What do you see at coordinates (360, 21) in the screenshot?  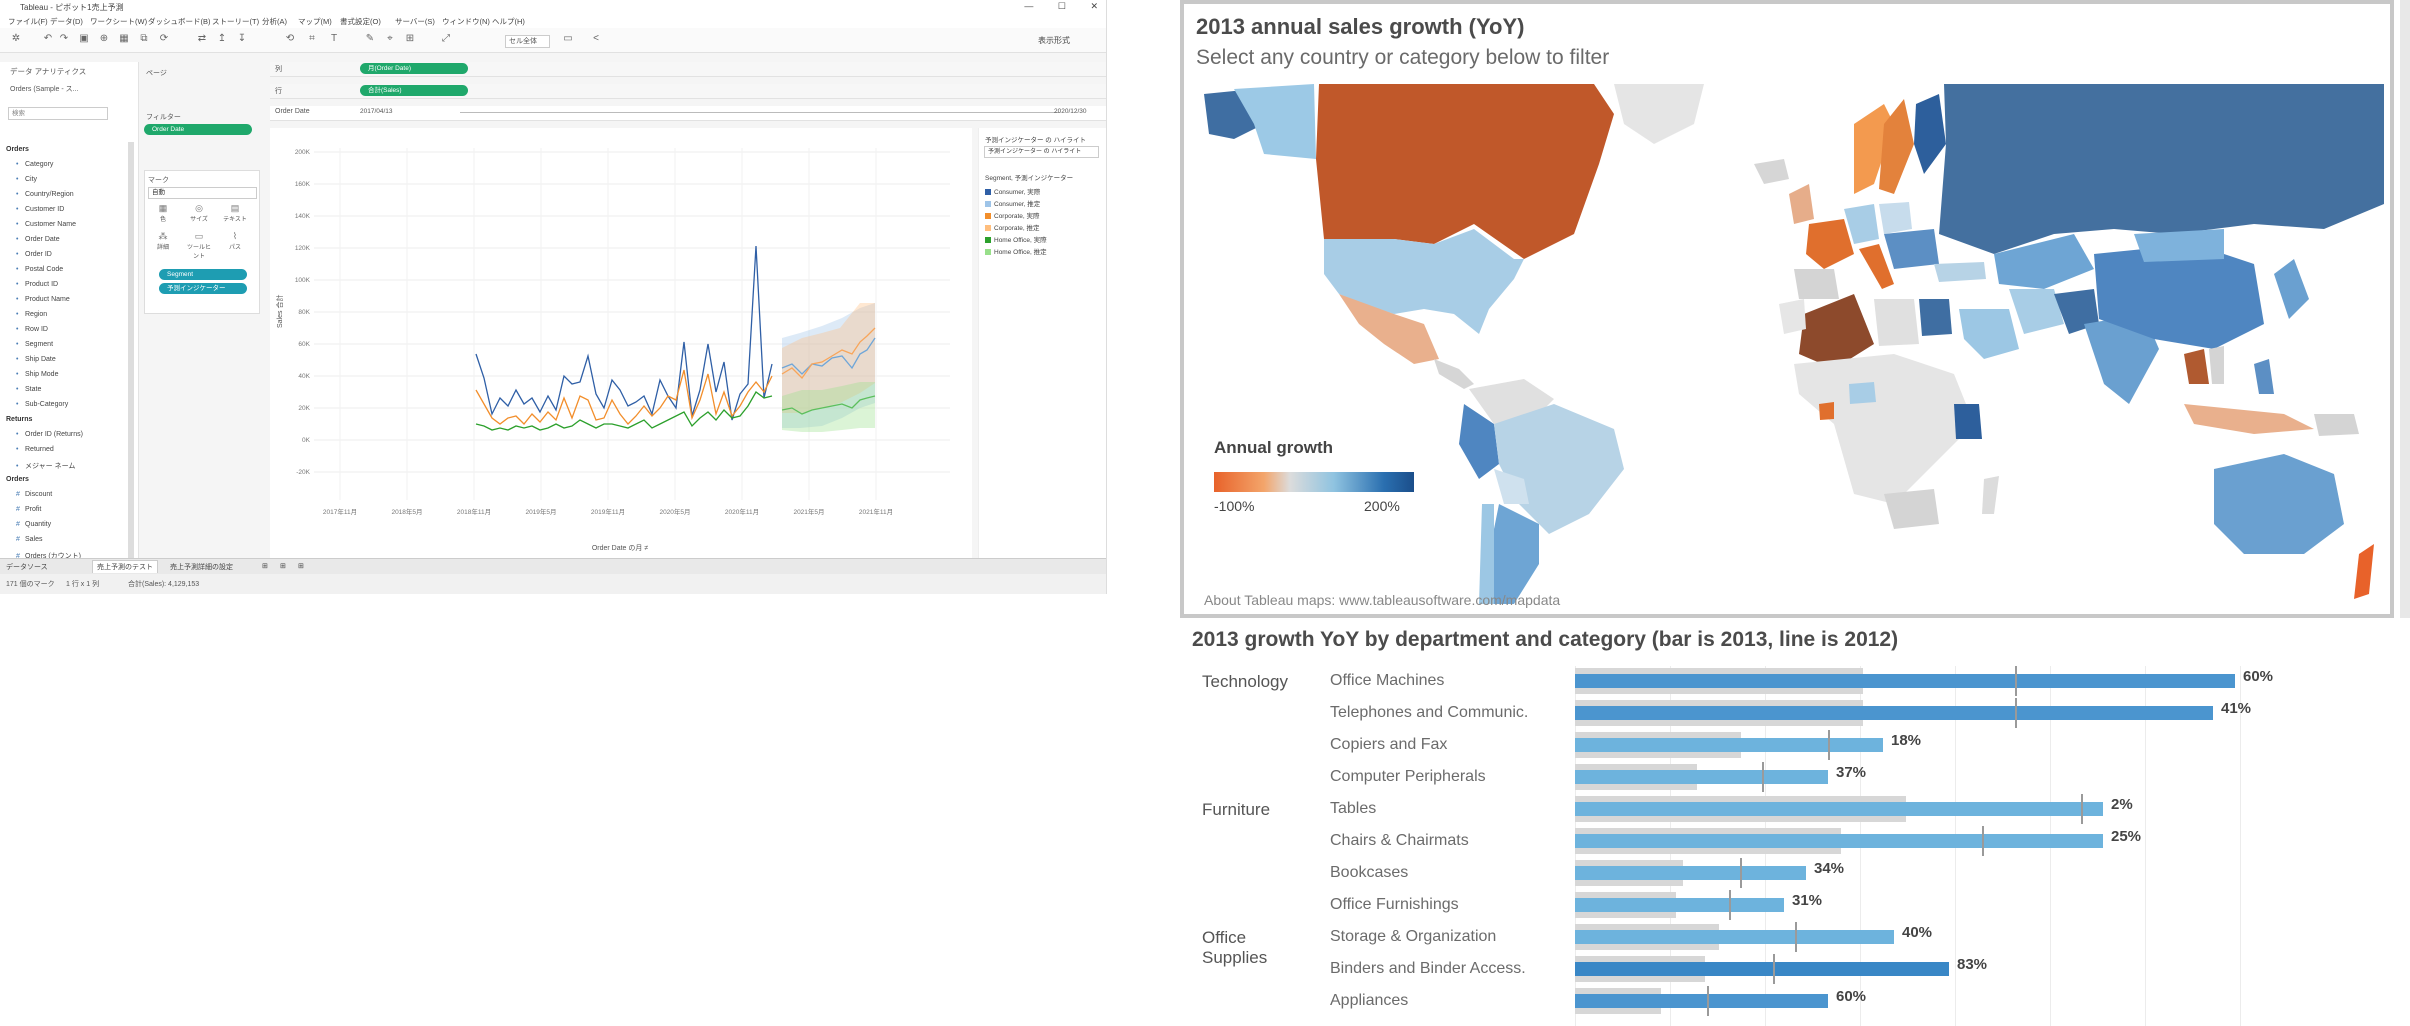 I see `menu-format: 書式設定(O)` at bounding box center [360, 21].